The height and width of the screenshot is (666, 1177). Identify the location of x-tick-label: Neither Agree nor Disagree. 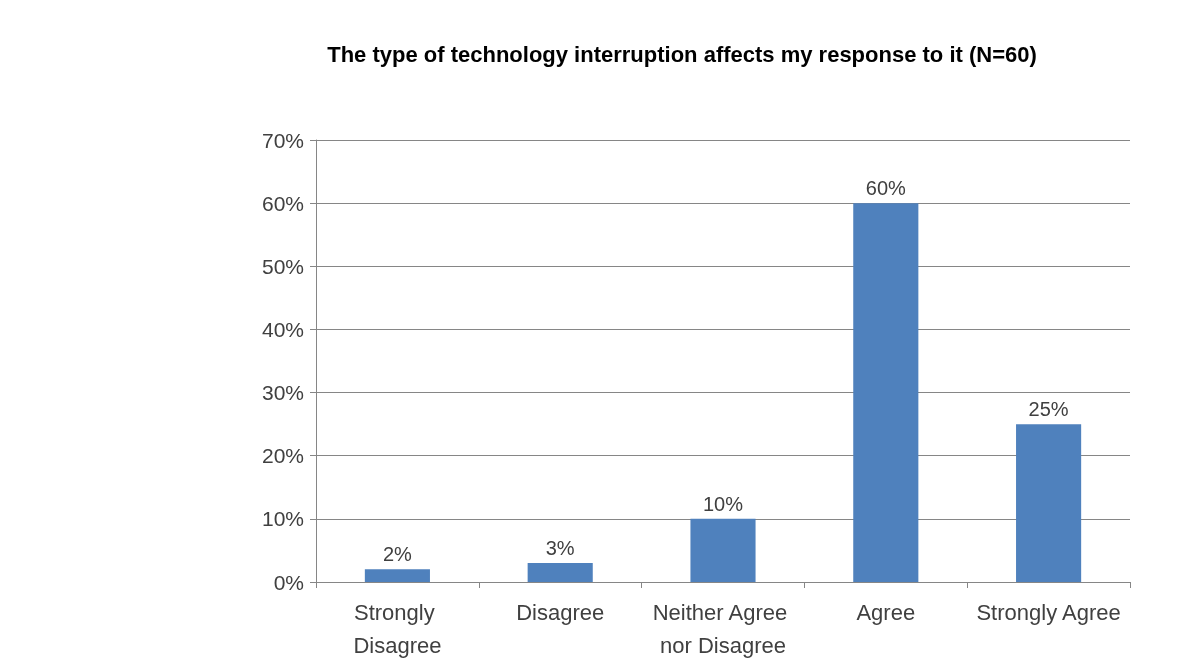
(723, 629).